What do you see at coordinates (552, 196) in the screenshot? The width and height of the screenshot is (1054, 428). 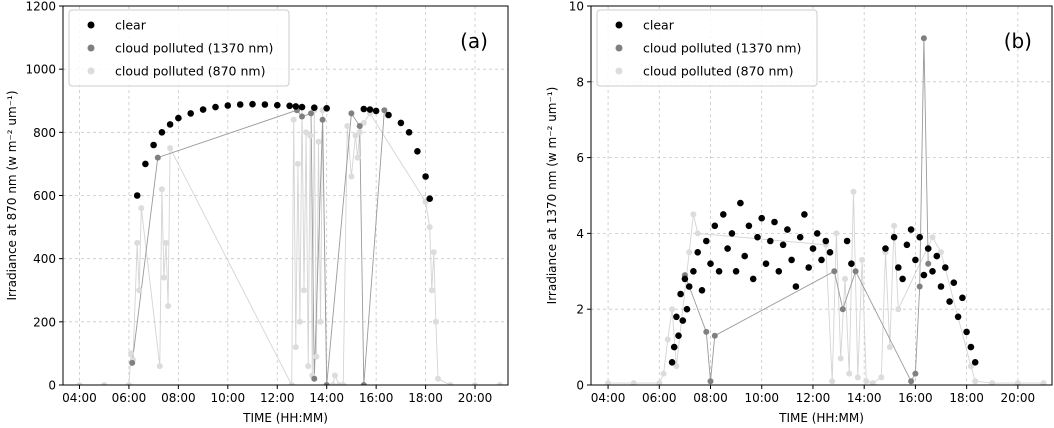 I see `y-axis-label: Irradiance at 1370 nm (w m⁻² um⁻¹)` at bounding box center [552, 196].